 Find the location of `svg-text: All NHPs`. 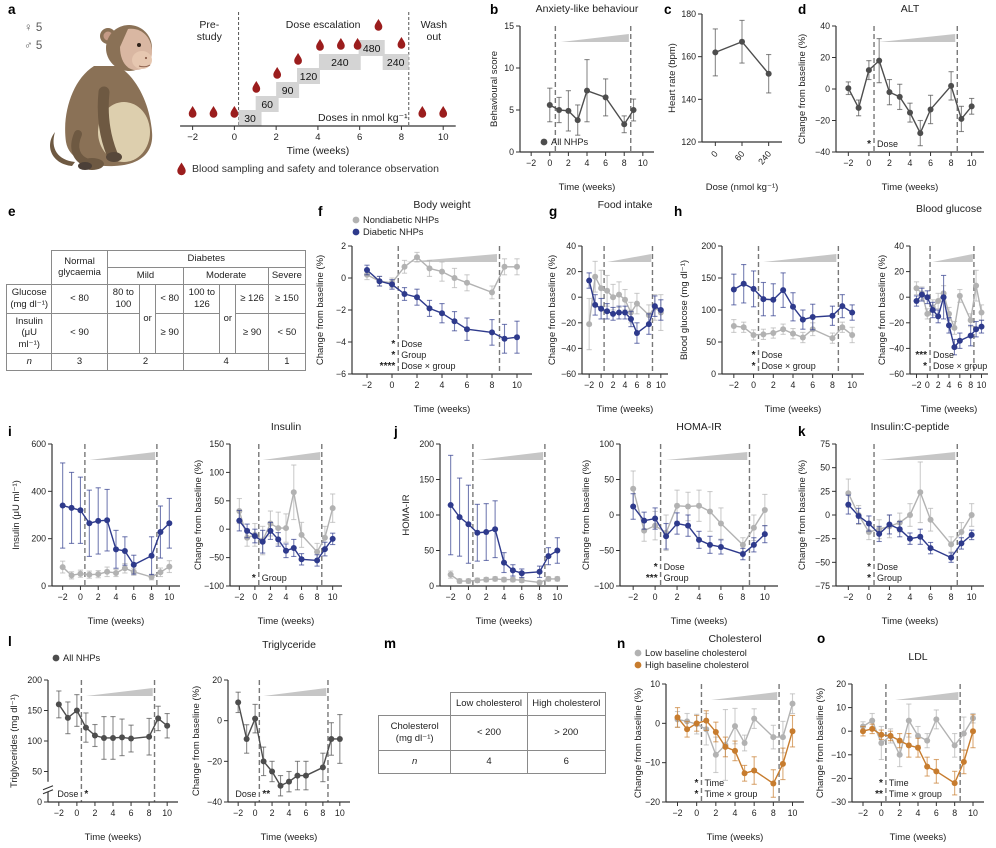

svg-text: All NHPs is located at coordinates (570, 142).